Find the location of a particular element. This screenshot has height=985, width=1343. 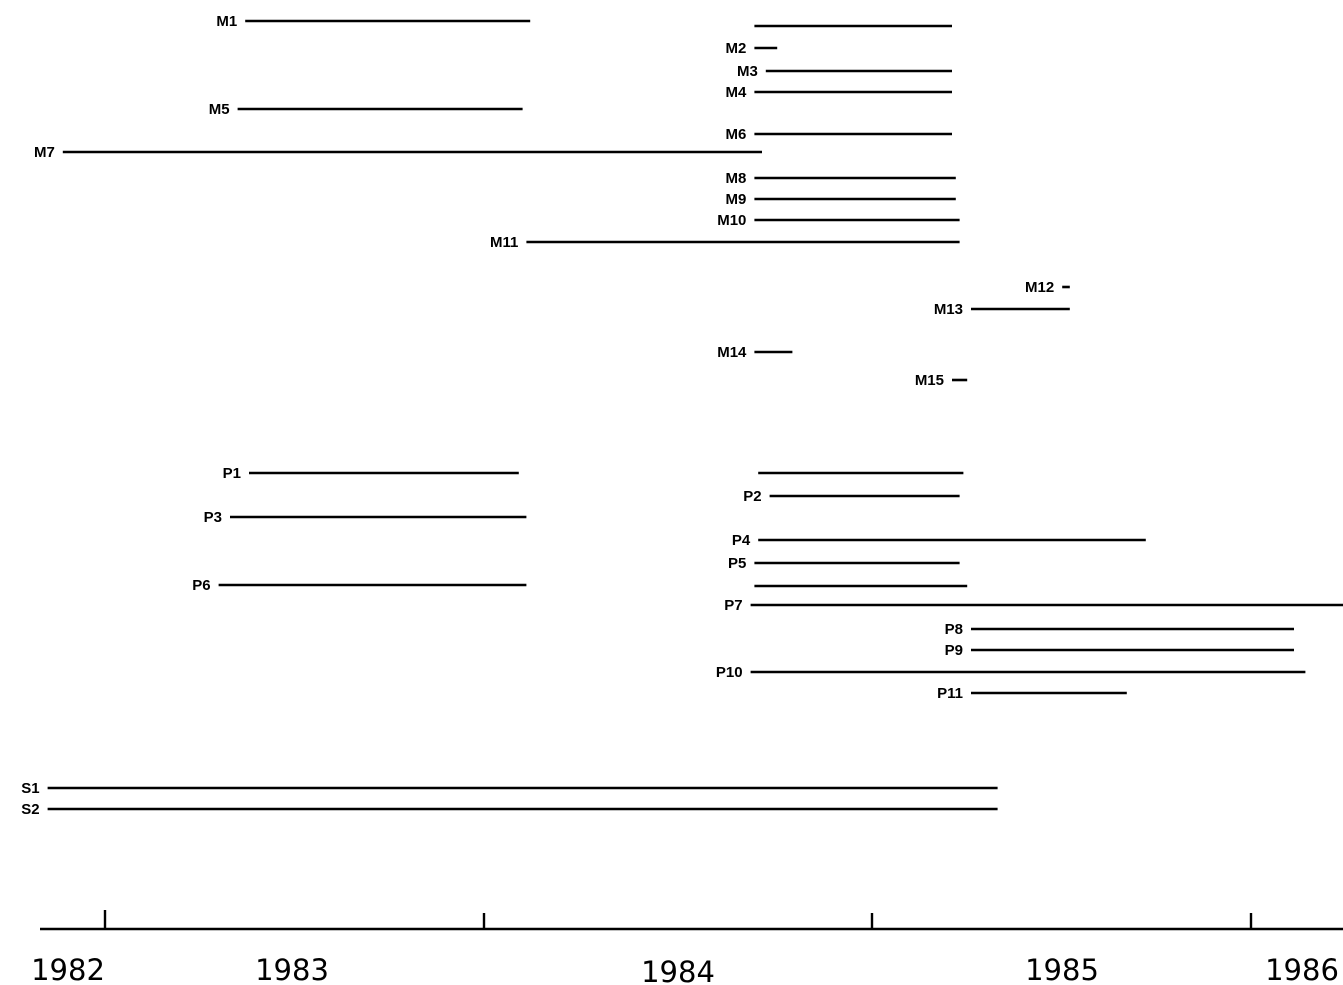

time-axis: 1982 1983 1984 1985 1986 is located at coordinates (687, 947).